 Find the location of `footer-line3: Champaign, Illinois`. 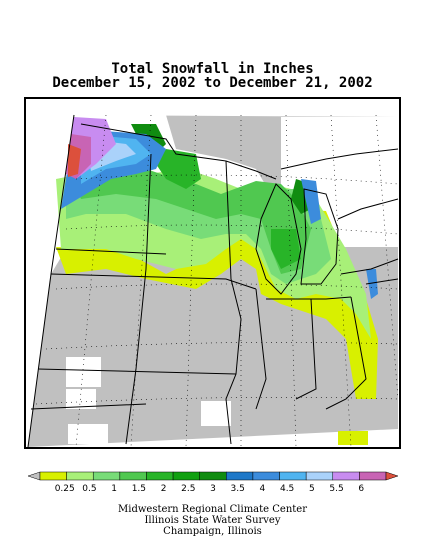

footer-line3: Champaign, Illinois is located at coordinates (212, 531).